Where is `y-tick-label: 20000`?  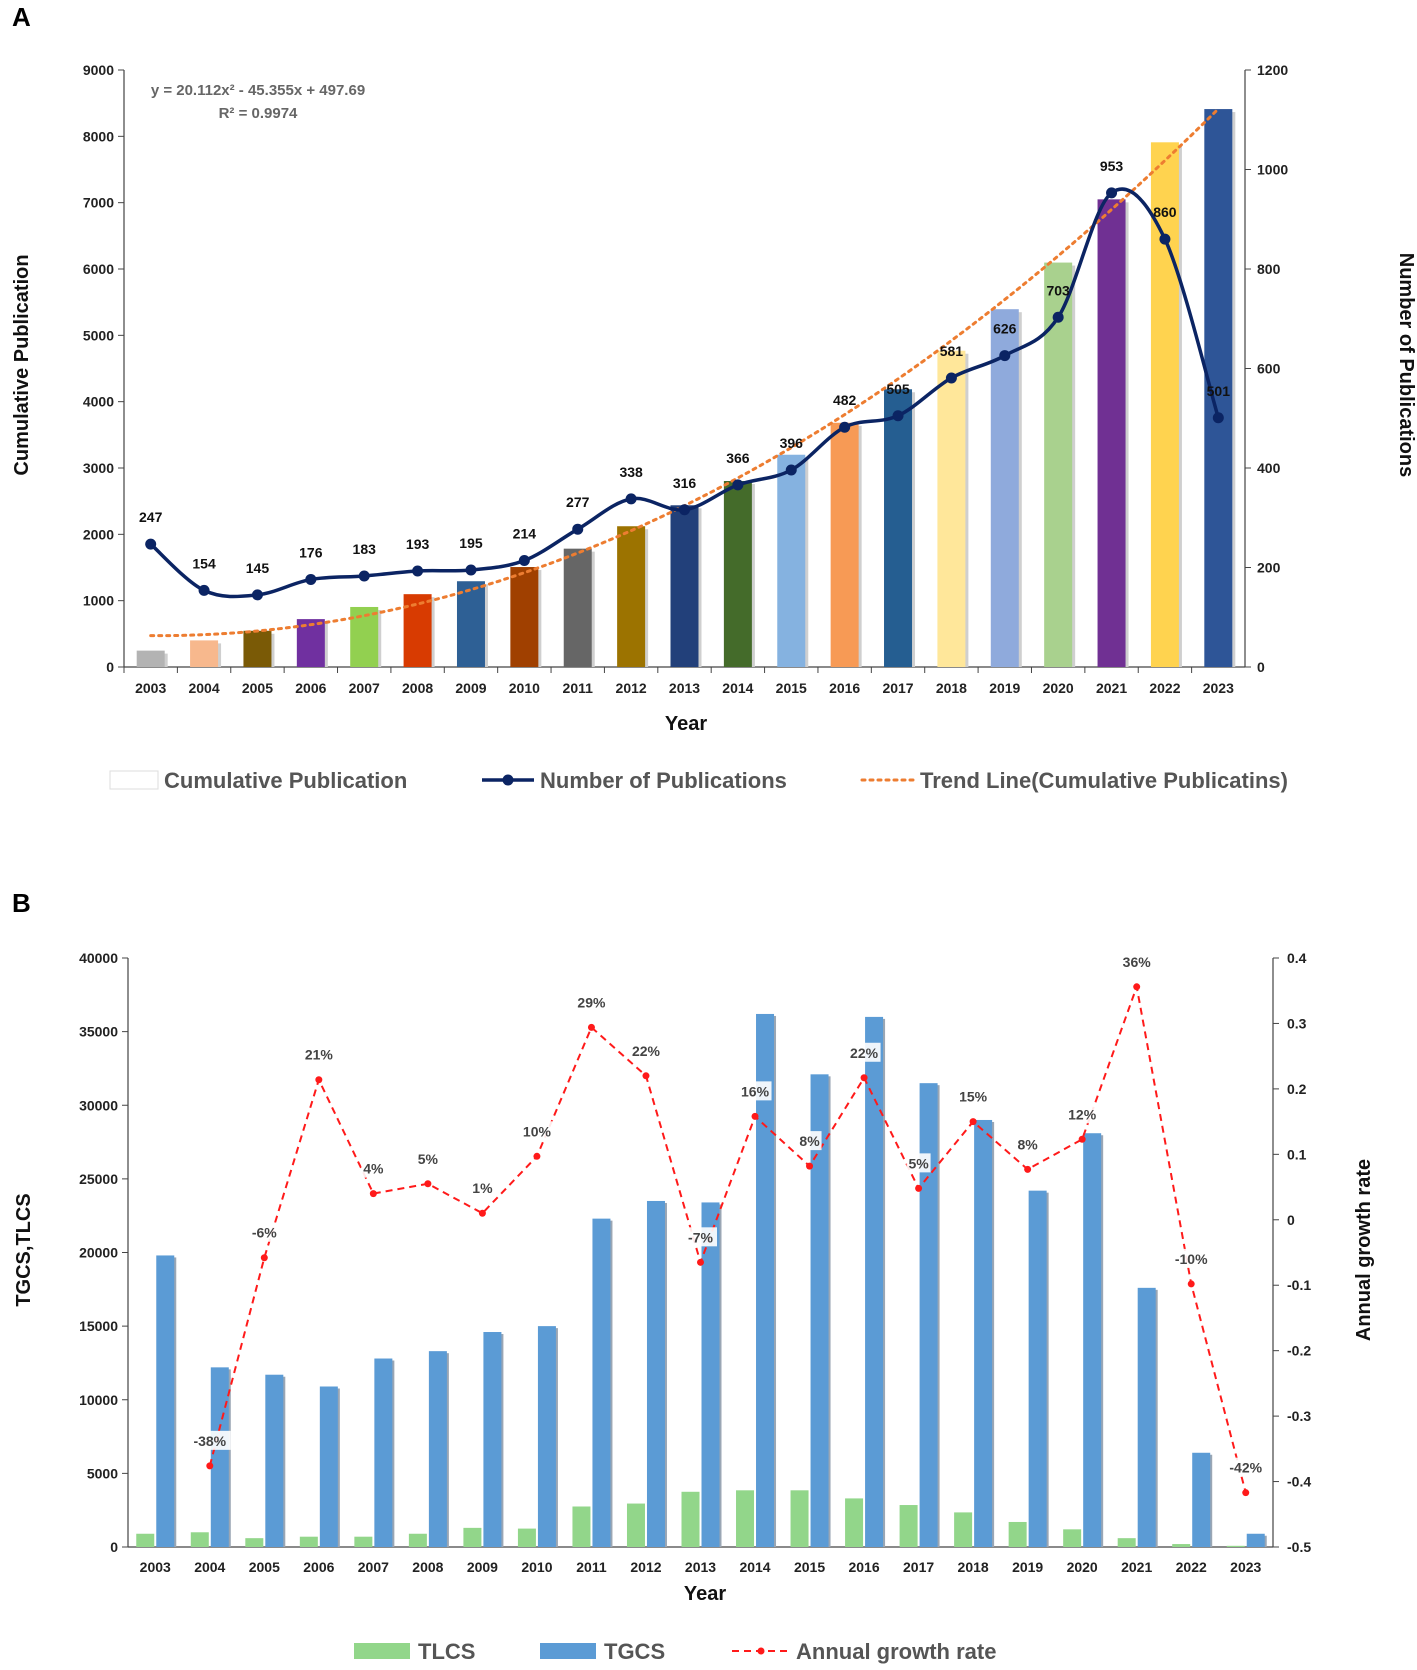
y-tick-label: 20000 is located at coordinates (98, 1253).